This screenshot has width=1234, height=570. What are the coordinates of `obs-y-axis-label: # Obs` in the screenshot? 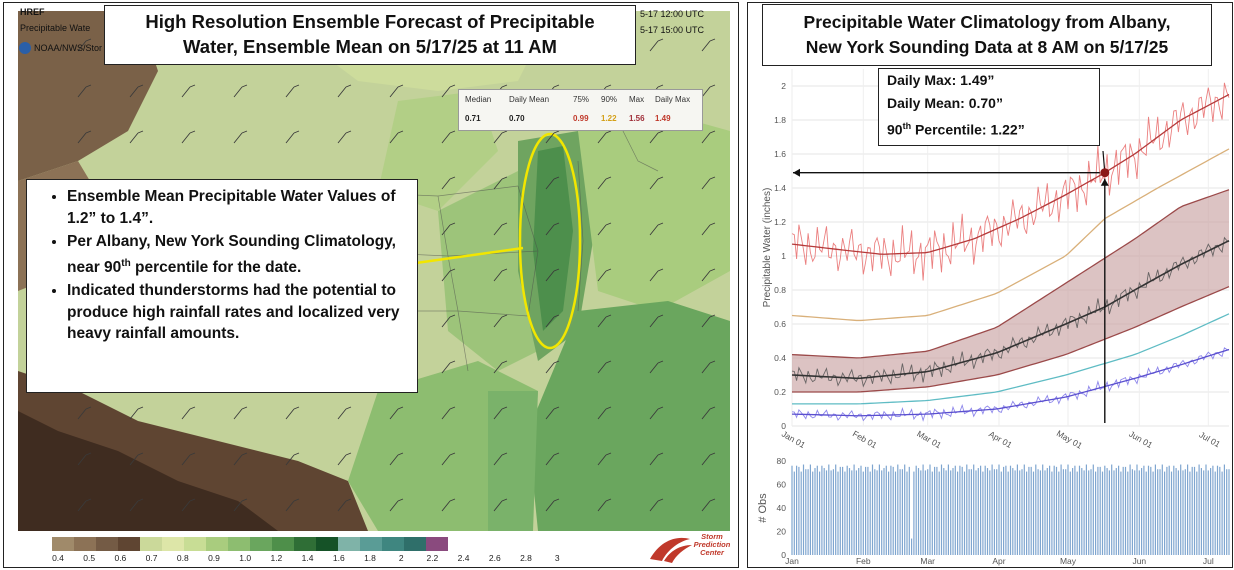 It's located at (763, 508).